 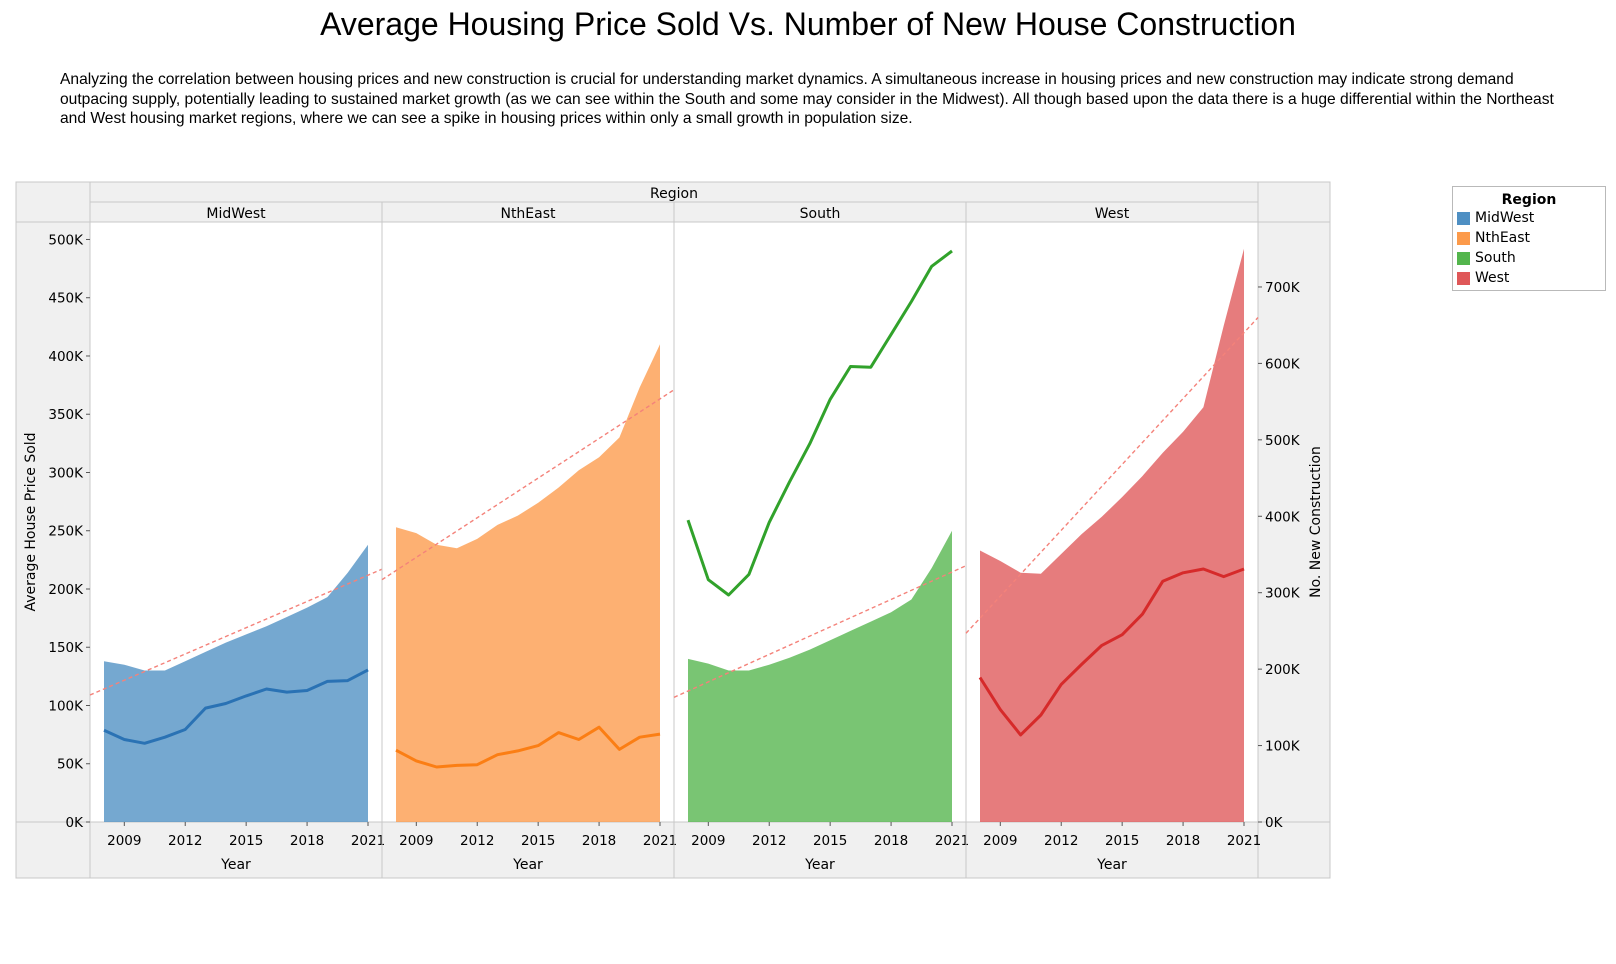 What do you see at coordinates (1283, 594) in the screenshot?
I see `y2-tick-label: 300K` at bounding box center [1283, 594].